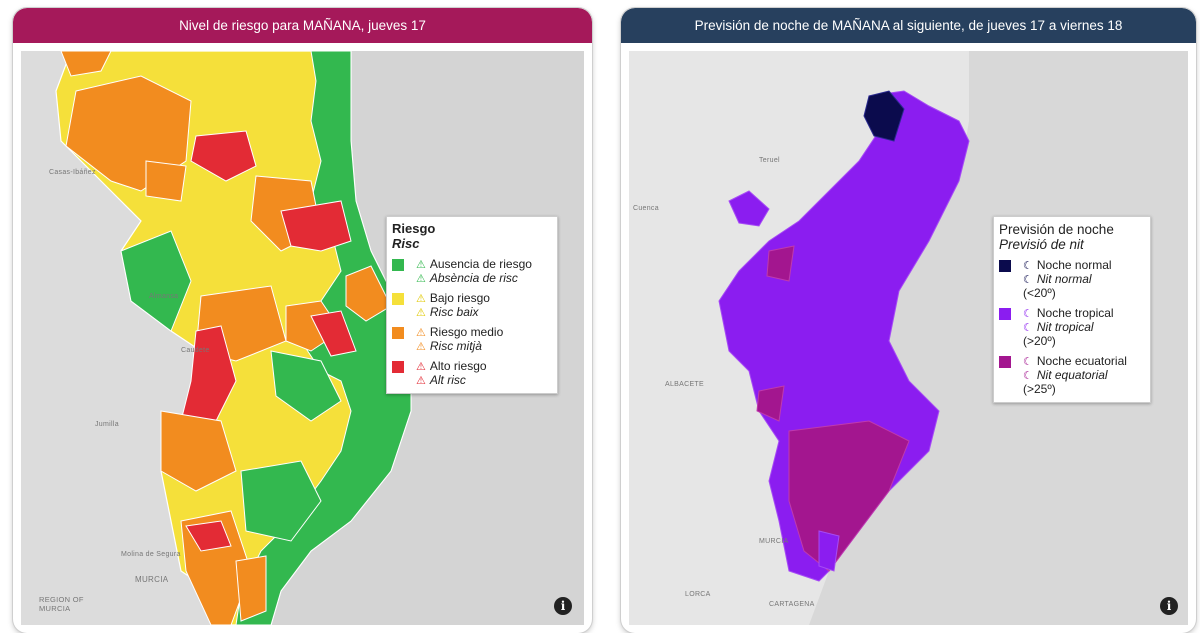 The height and width of the screenshot is (633, 1200). What do you see at coordinates (1041, 244) in the screenshot?
I see `legend-subtitle: Previsió de nit` at bounding box center [1041, 244].